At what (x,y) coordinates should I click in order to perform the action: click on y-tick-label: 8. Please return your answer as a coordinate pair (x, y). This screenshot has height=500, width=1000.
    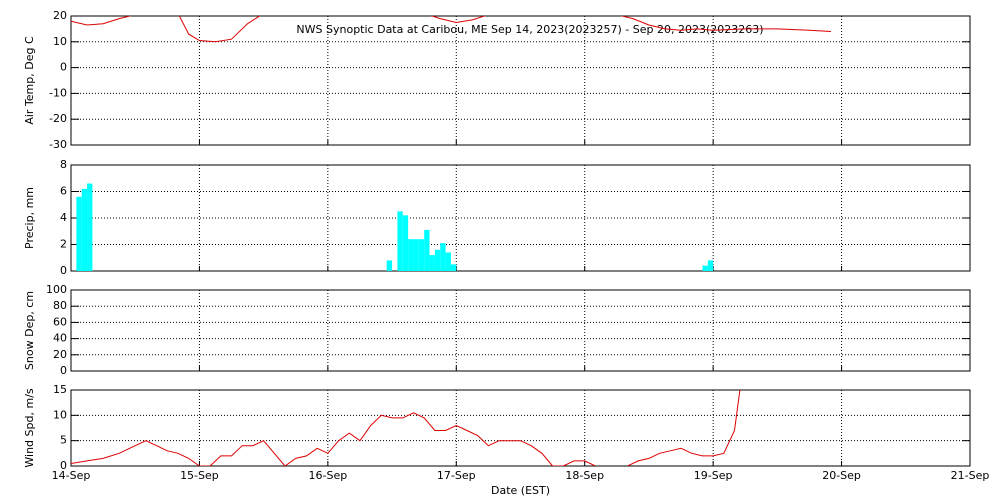
    Looking at the image, I should click on (63, 164).